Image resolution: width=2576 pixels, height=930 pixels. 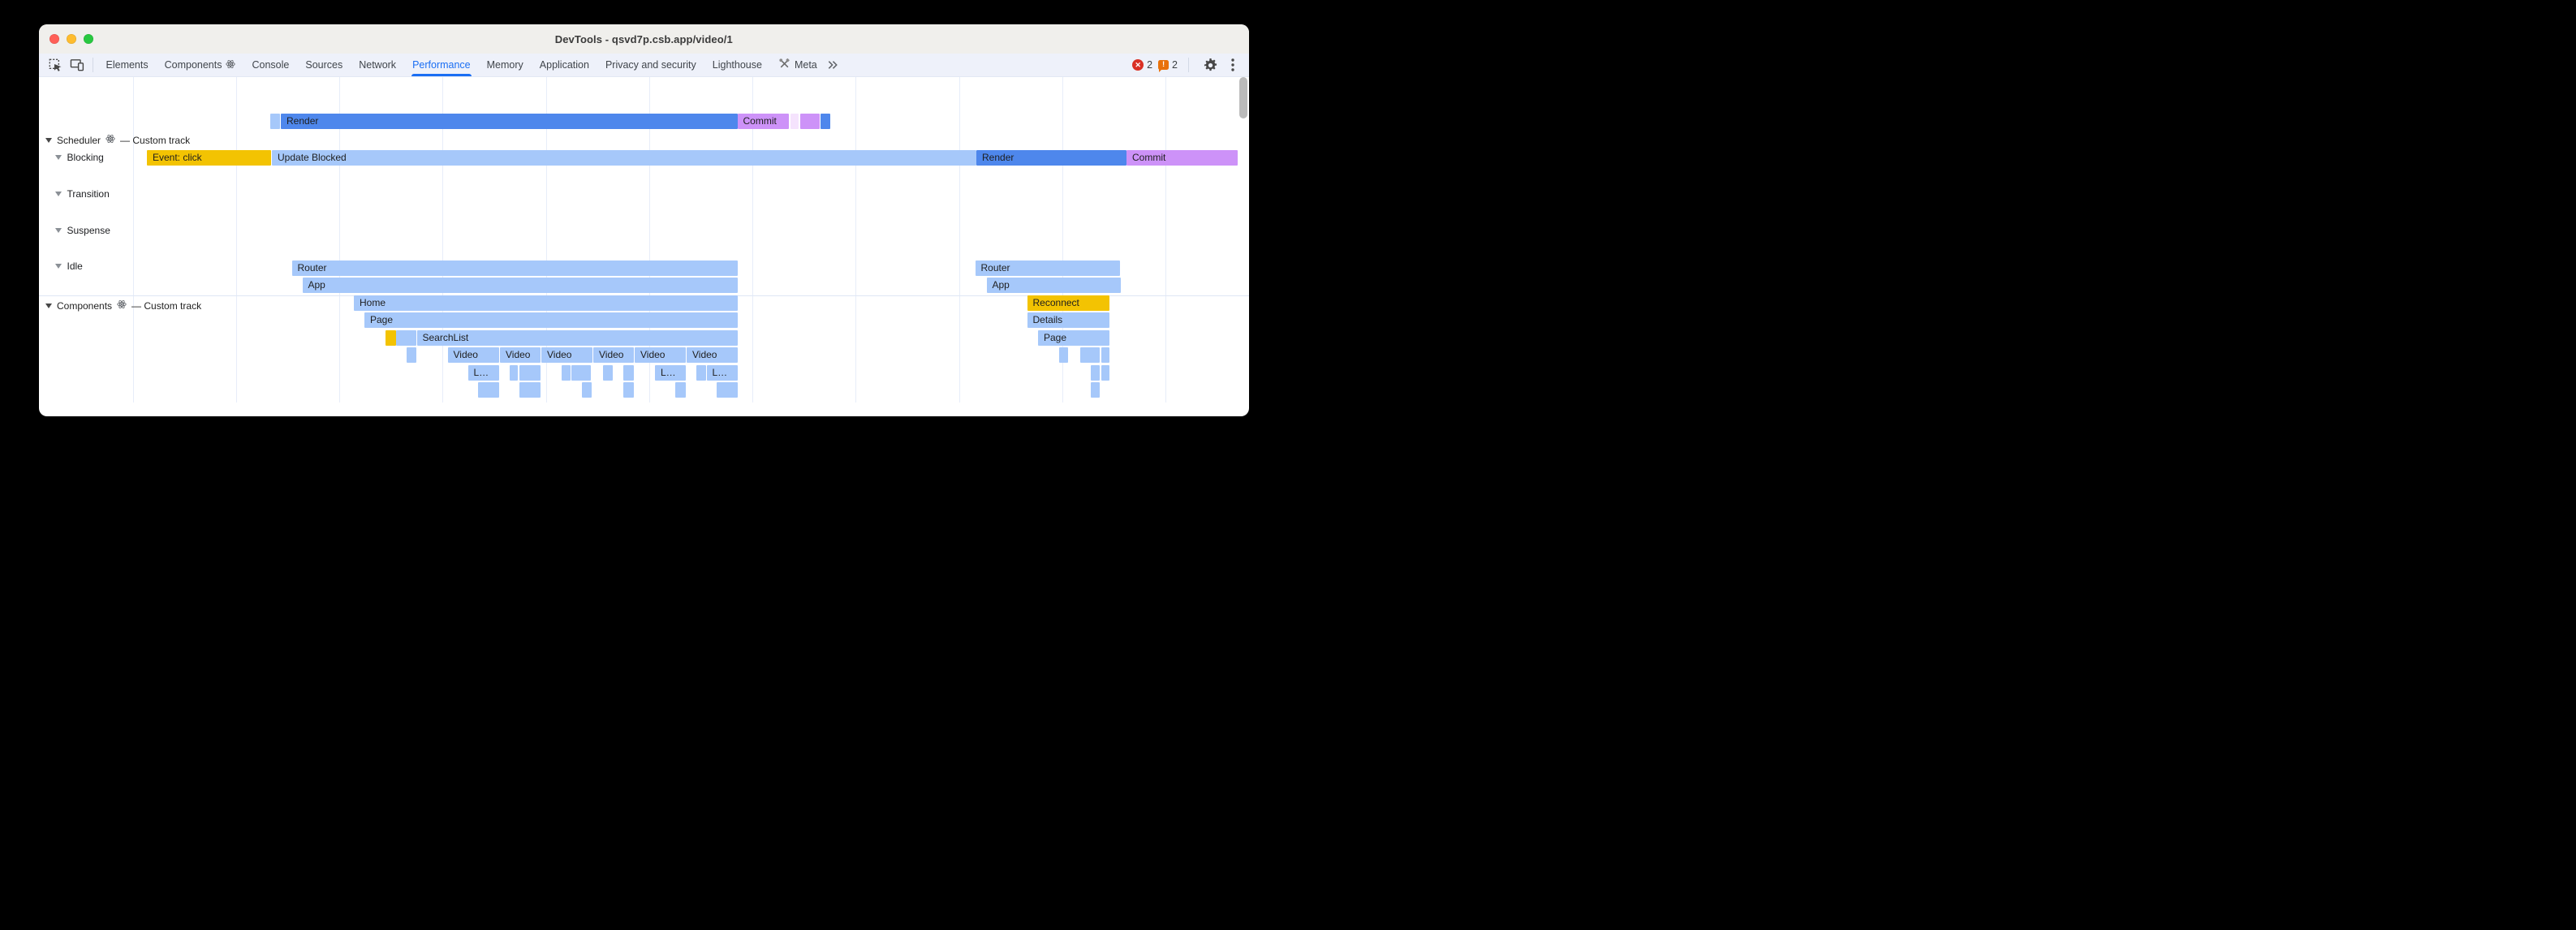 I want to click on tab-label: Network, so click(x=378, y=65).